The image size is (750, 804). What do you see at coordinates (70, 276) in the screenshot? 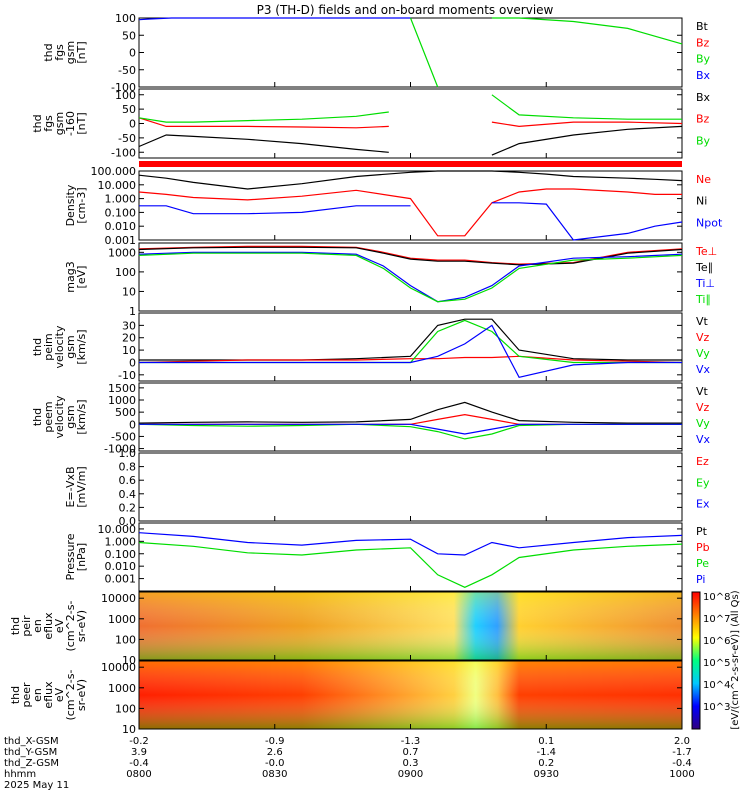
I see `y-axis-label: mag3` at bounding box center [70, 276].